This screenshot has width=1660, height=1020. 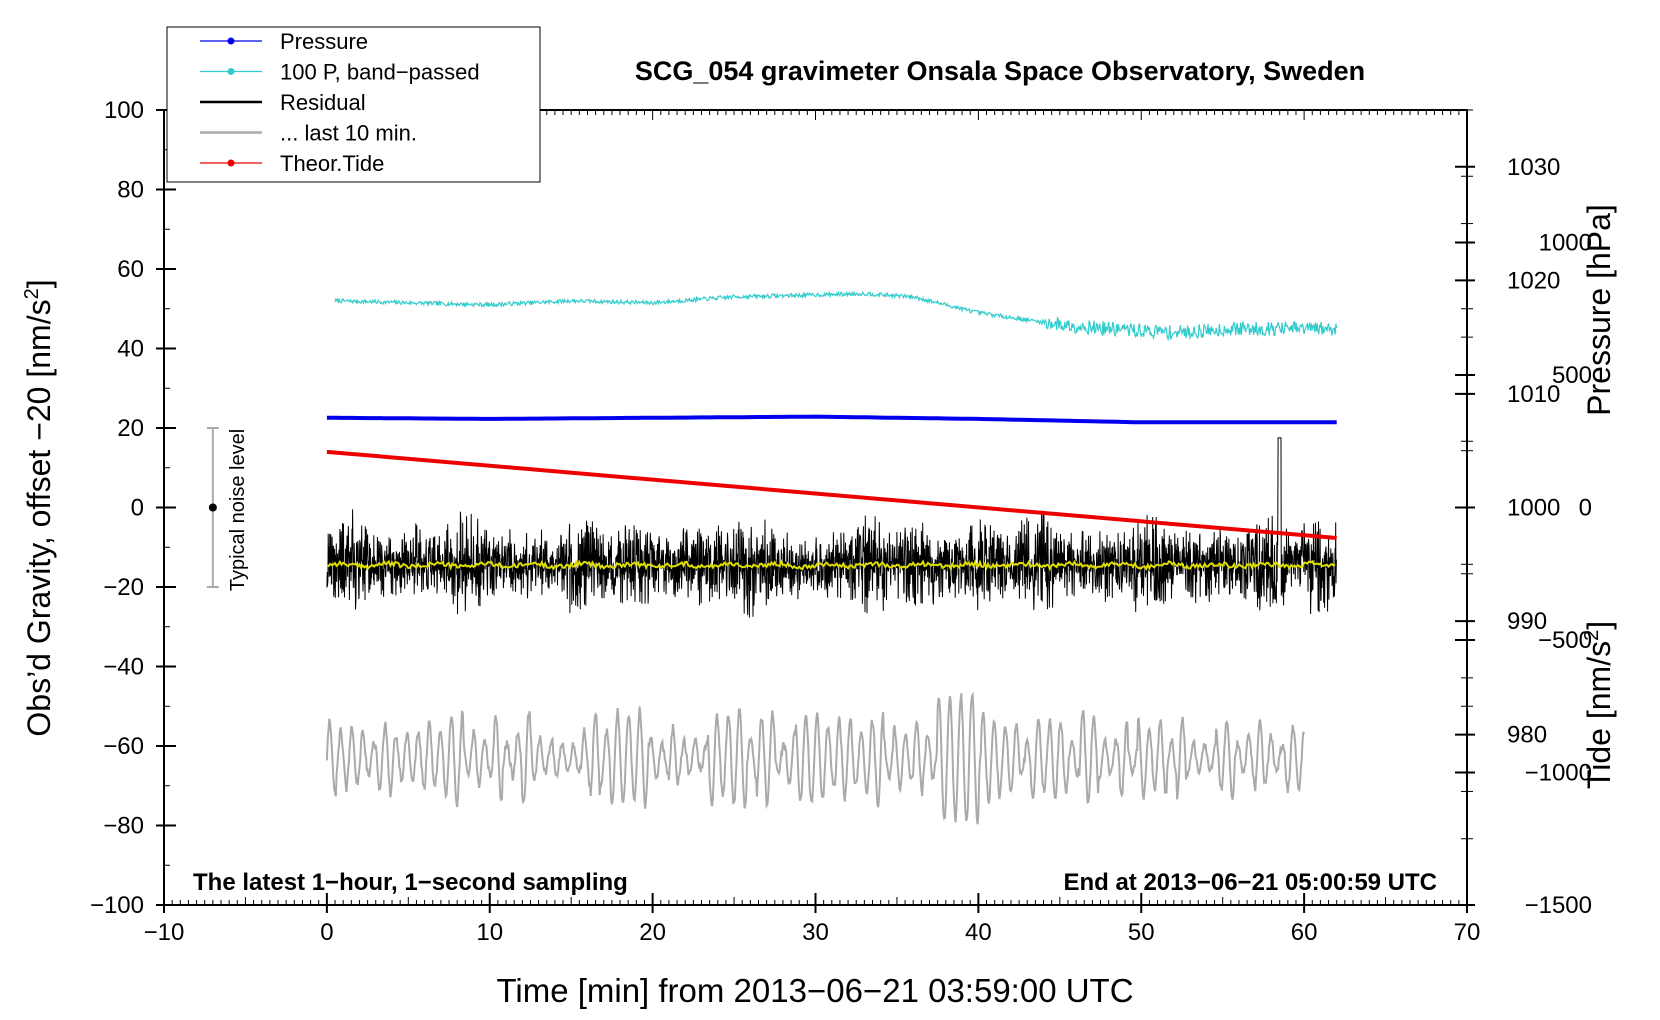 I want to click on last-10-min-line, so click(x=815, y=758).